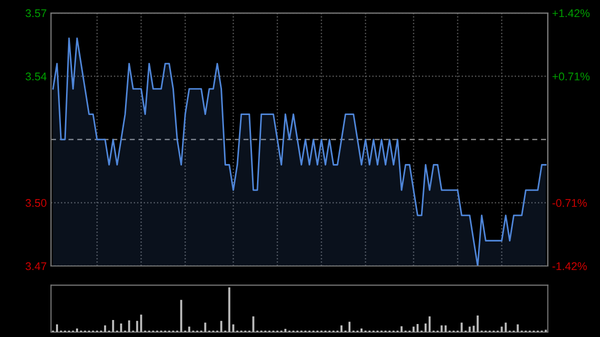 The image size is (600, 337). What do you see at coordinates (569, 266) in the screenshot?
I see `y2-tick-label: -1.42%` at bounding box center [569, 266].